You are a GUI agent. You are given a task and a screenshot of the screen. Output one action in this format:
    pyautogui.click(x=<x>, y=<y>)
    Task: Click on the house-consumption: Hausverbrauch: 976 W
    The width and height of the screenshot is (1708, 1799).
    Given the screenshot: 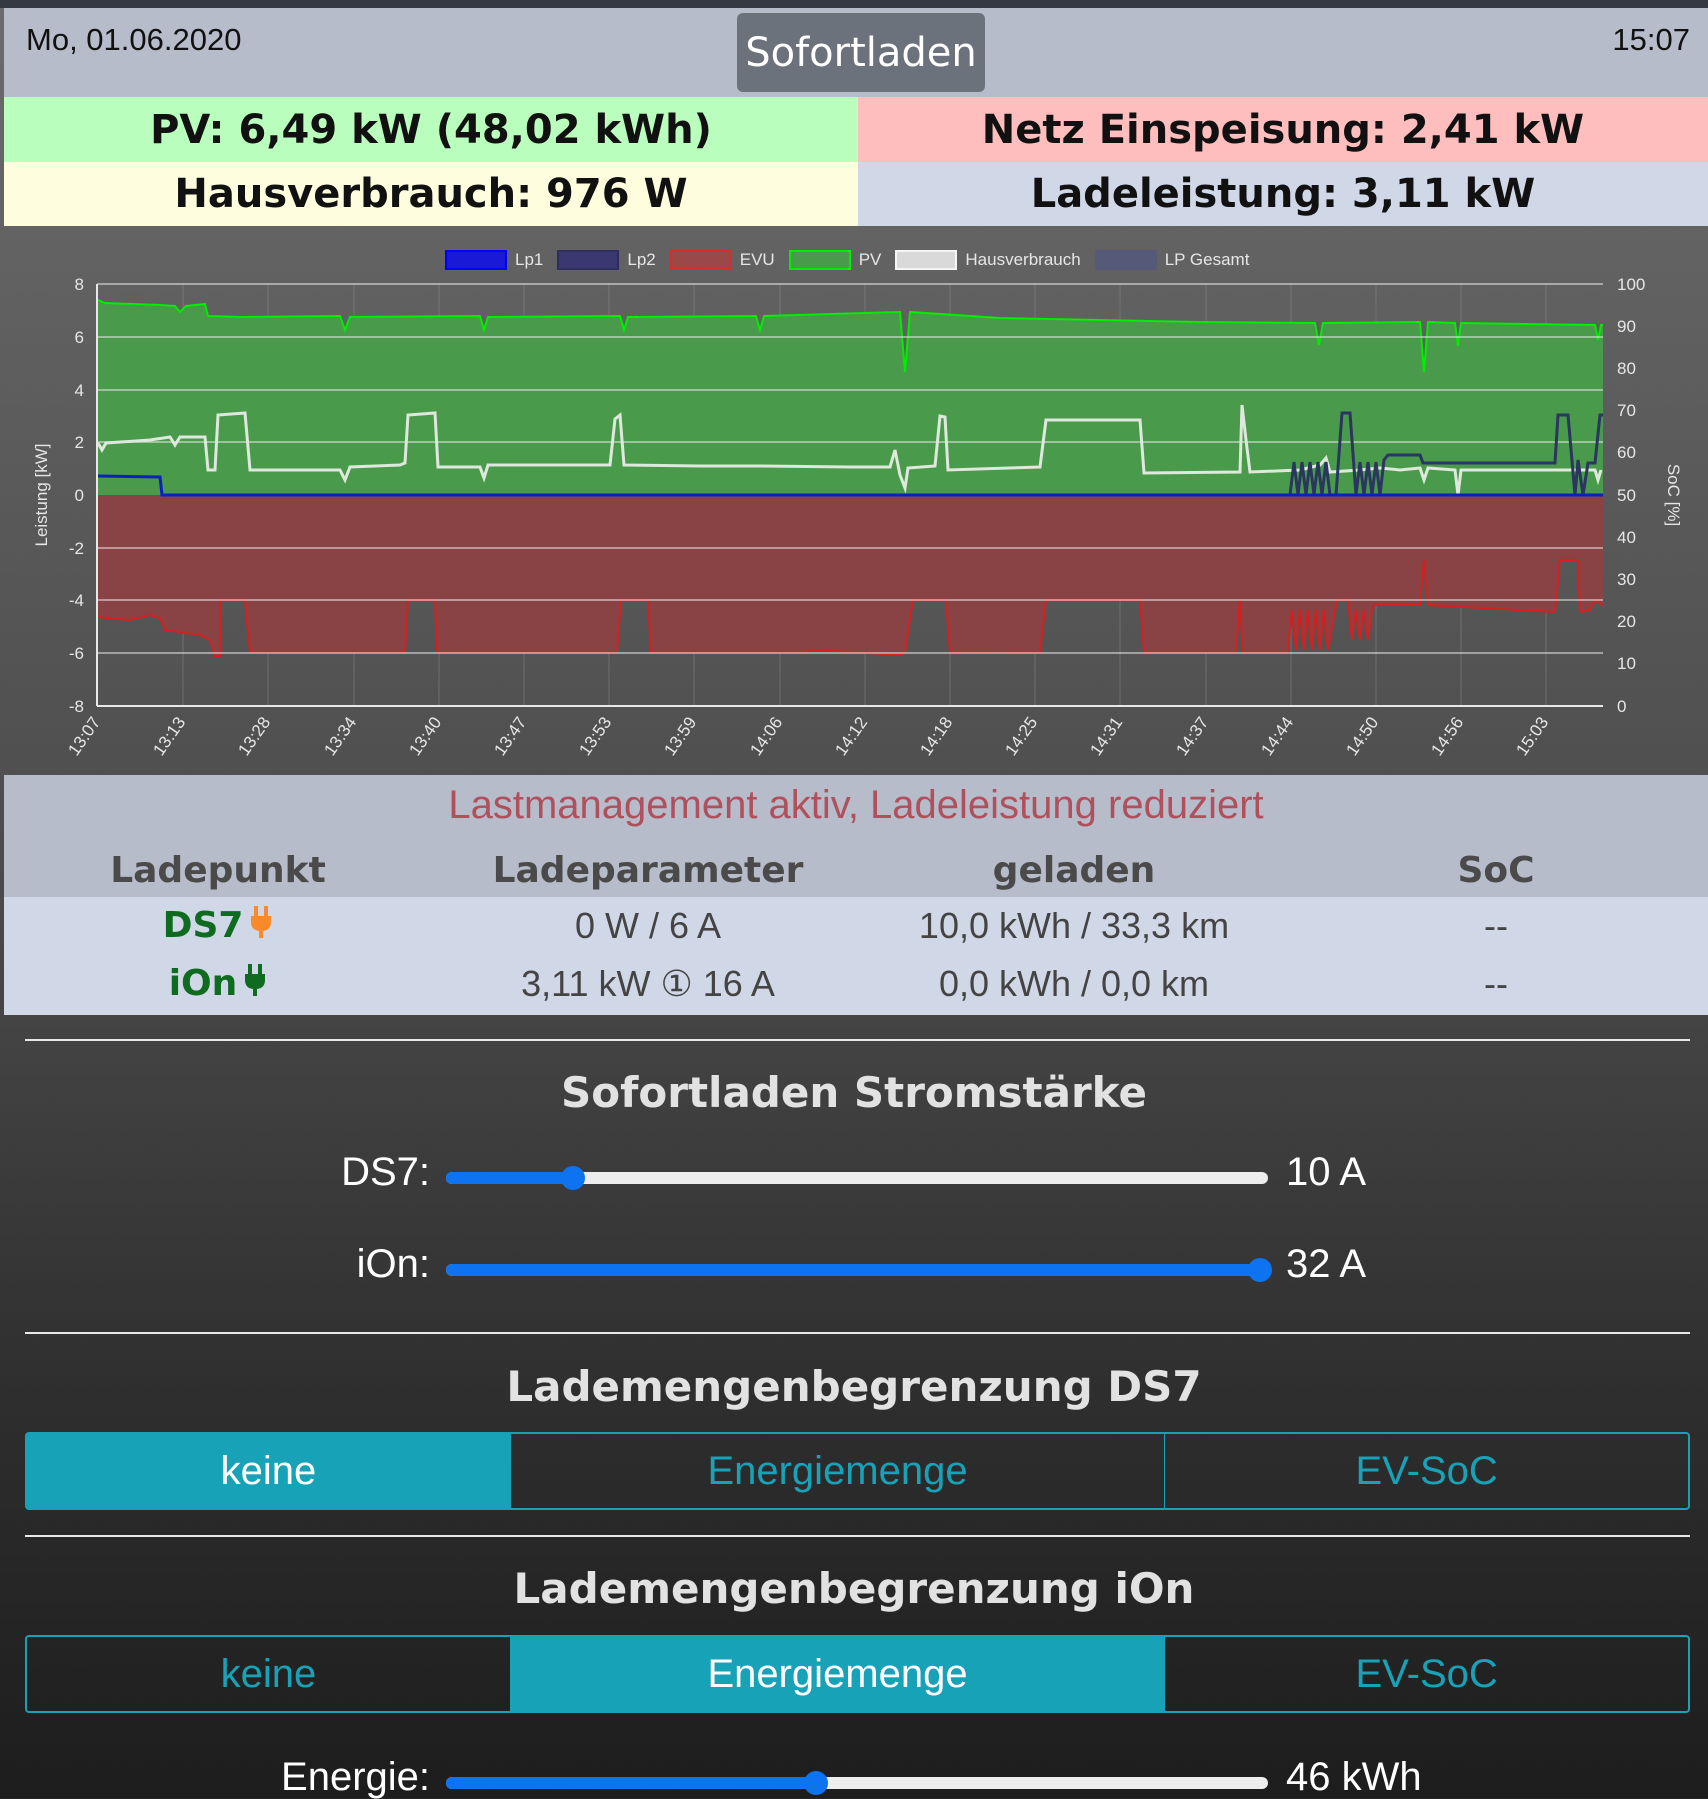 What is the action you would take?
    pyautogui.click(x=431, y=194)
    